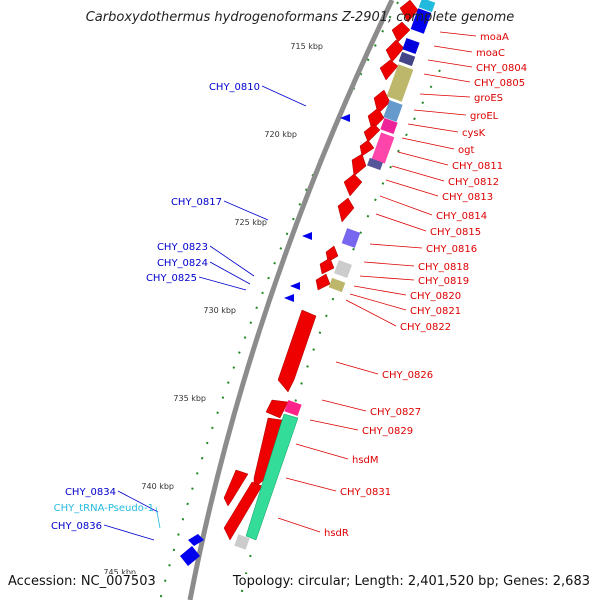  Describe the element at coordinates (293, 408) in the screenshot. I see `gene-0827-box` at that location.